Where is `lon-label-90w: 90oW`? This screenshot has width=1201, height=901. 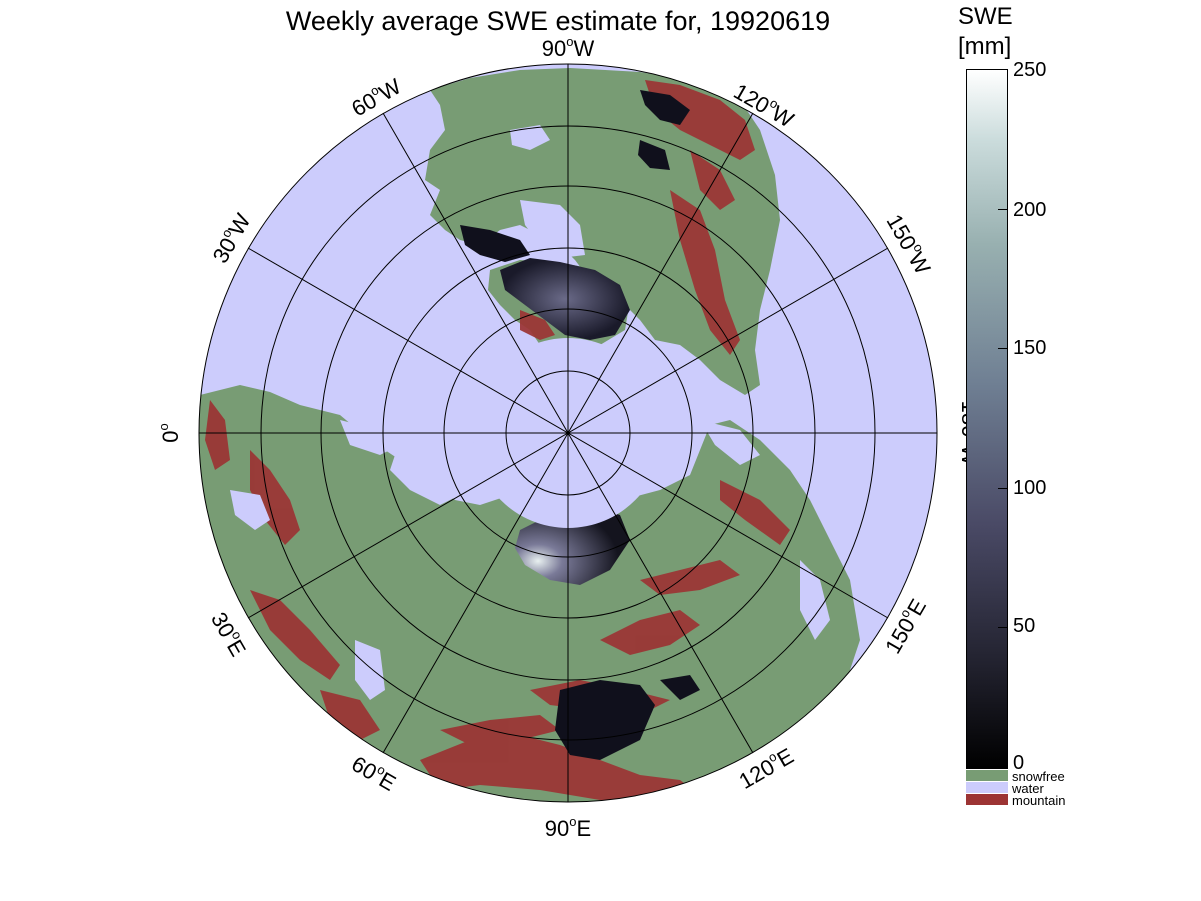
lon-label-90w: 90oW is located at coordinates (568, 47).